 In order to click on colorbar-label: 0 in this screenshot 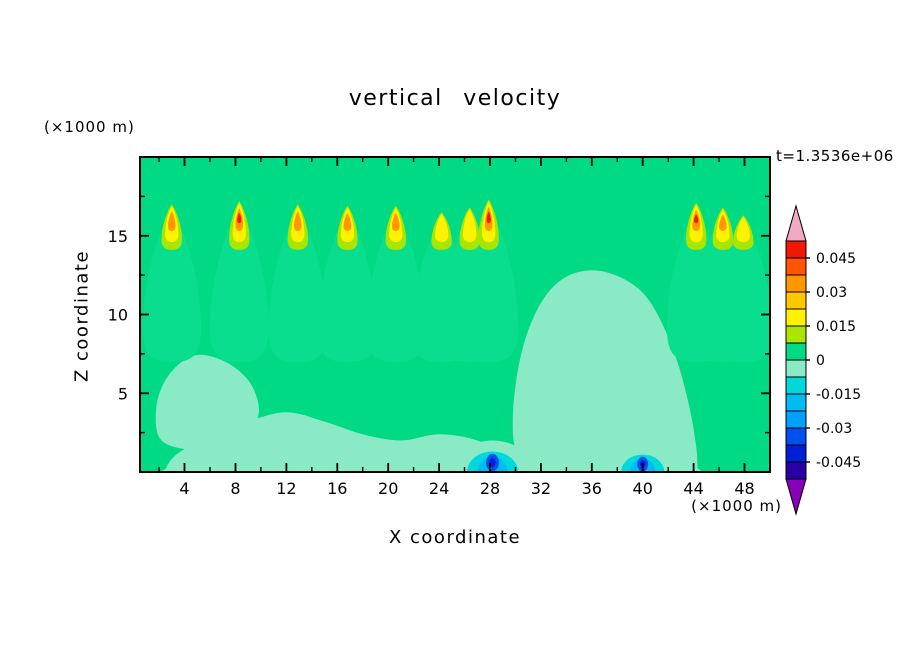, I will do `click(820, 361)`.